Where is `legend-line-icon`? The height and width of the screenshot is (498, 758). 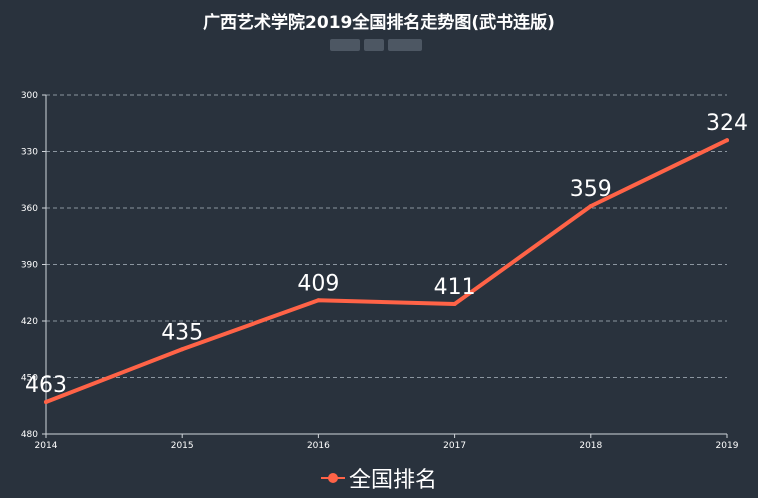
legend-line-icon is located at coordinates (332, 478).